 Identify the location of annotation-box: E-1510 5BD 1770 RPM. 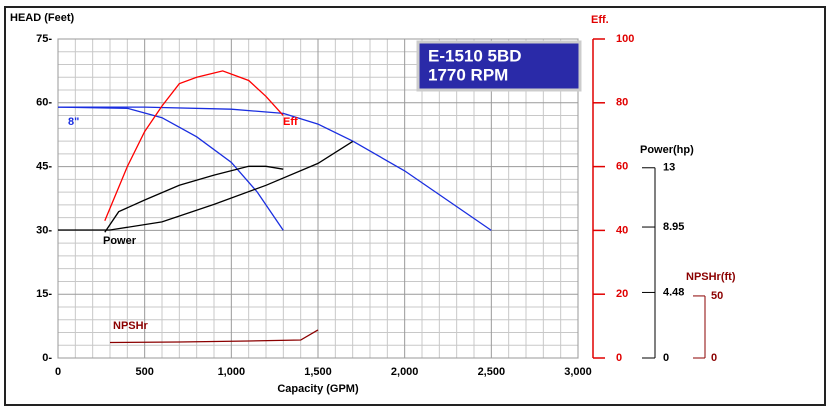
(499, 66).